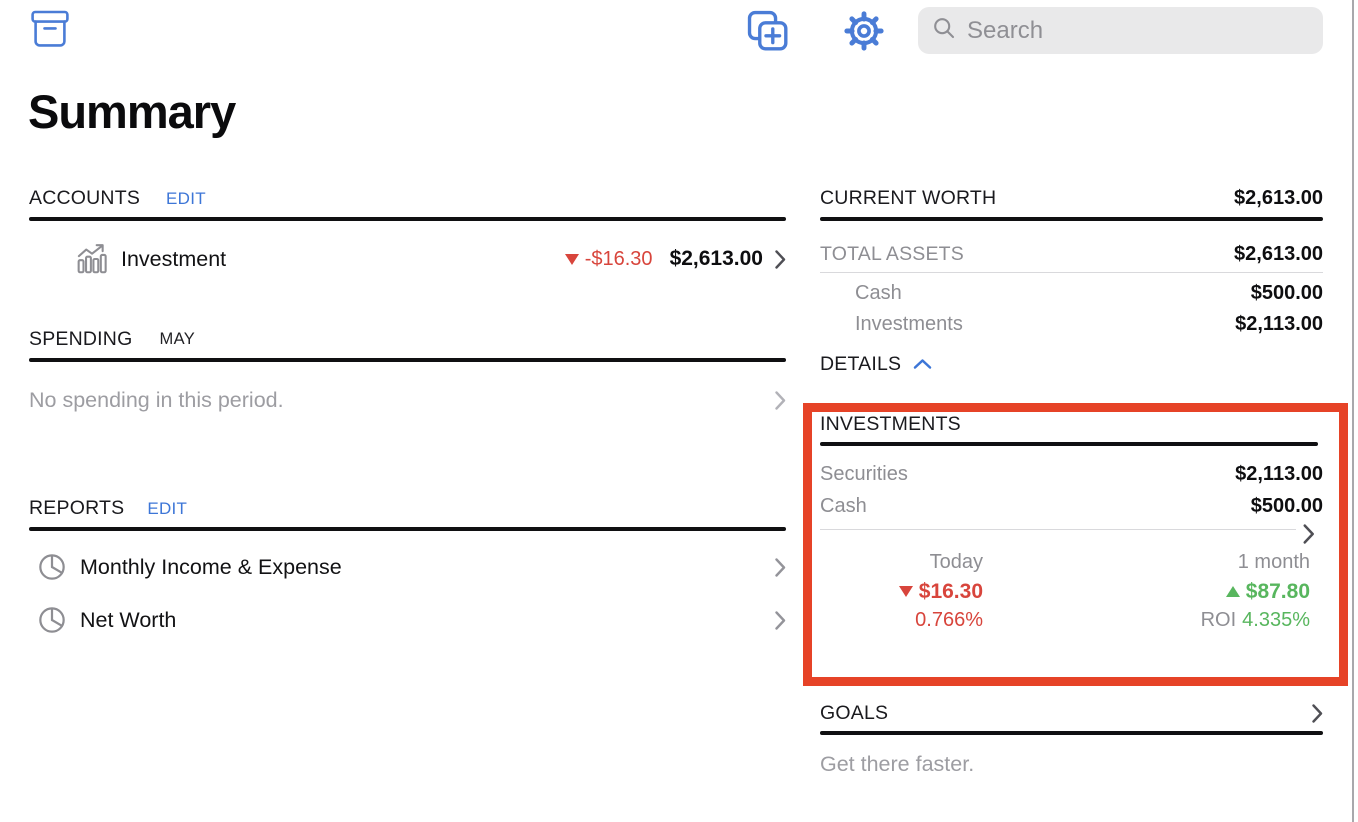  What do you see at coordinates (1278, 198) in the screenshot?
I see `current-worth-value: $2,613.00` at bounding box center [1278, 198].